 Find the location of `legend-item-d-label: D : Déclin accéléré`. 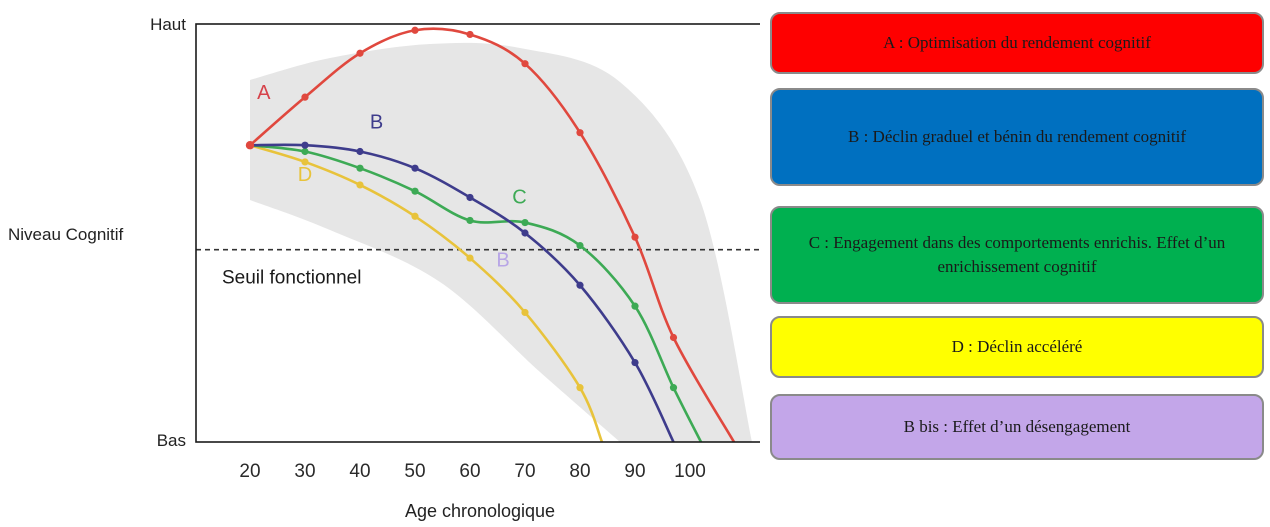

legend-item-d-label: D : Déclin accéléré is located at coordinates (1017, 347).